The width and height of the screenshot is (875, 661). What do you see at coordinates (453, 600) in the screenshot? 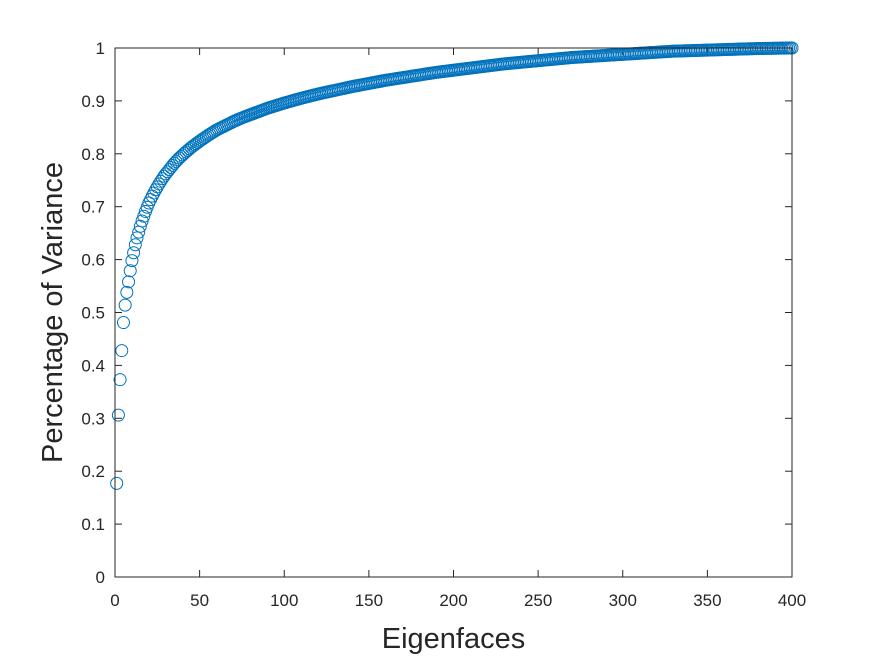
I see `x-tick-label: 200` at bounding box center [453, 600].